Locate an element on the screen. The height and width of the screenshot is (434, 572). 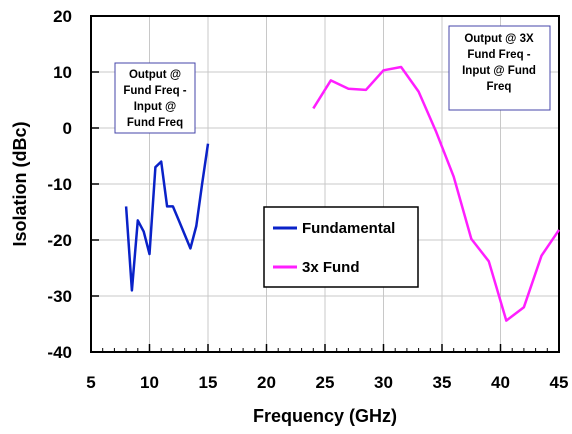
legend: Fundamental 3x Fund is located at coordinates (341, 247).